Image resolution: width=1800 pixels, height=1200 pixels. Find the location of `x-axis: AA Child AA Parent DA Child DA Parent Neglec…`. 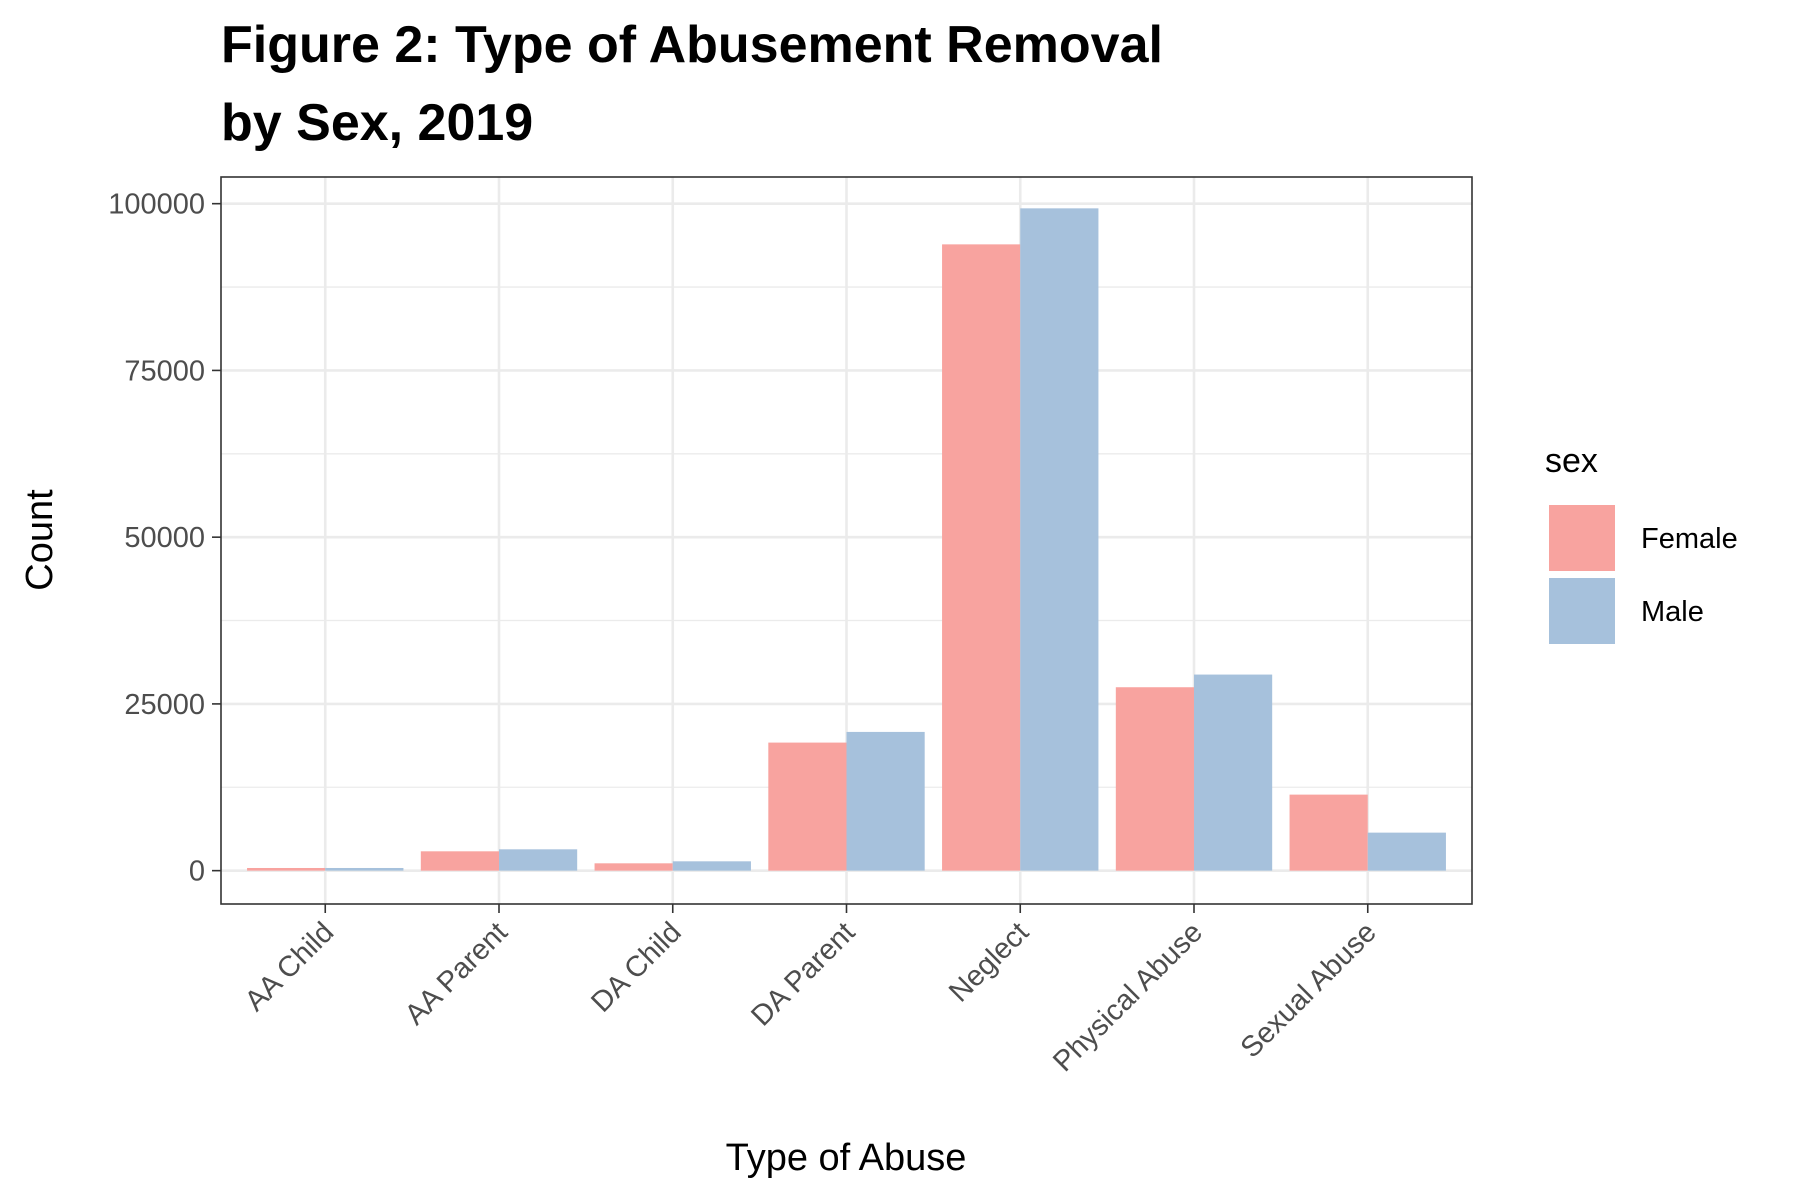

x-axis: AA Child AA Parent DA Child DA Parent Neglec… is located at coordinates (811, 991).